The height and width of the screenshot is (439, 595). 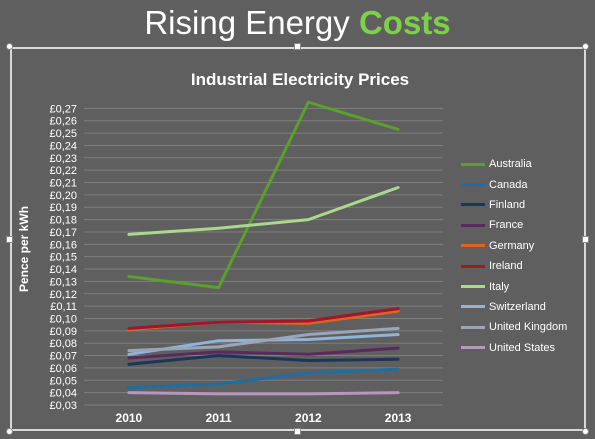 I want to click on x-tick-labels: 2010 2011 2012 2013, so click(x=264, y=418).